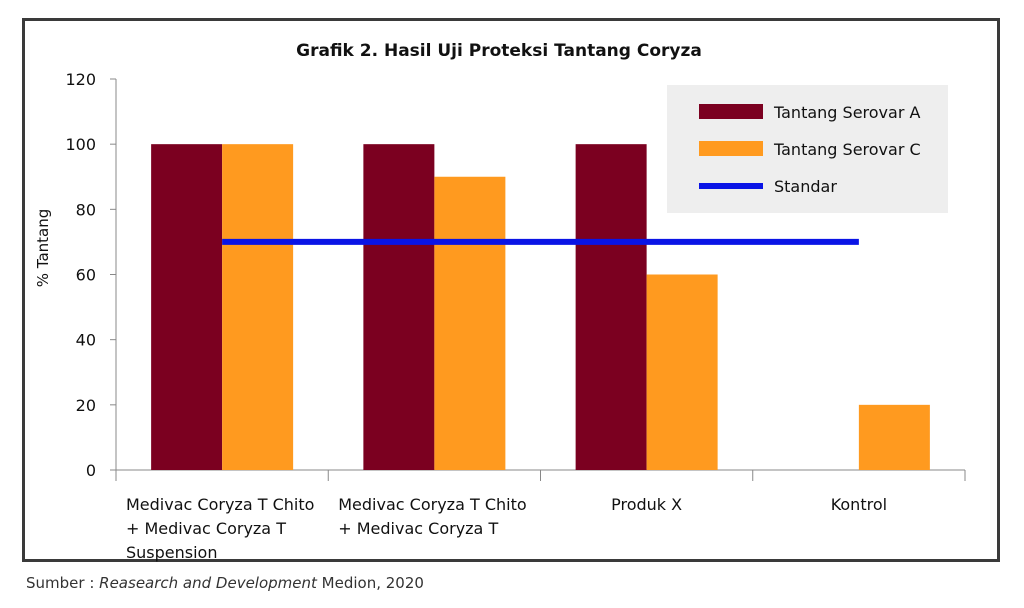 This screenshot has width=1024, height=608. I want to click on x-tick-label: Produk X, so click(646, 504).